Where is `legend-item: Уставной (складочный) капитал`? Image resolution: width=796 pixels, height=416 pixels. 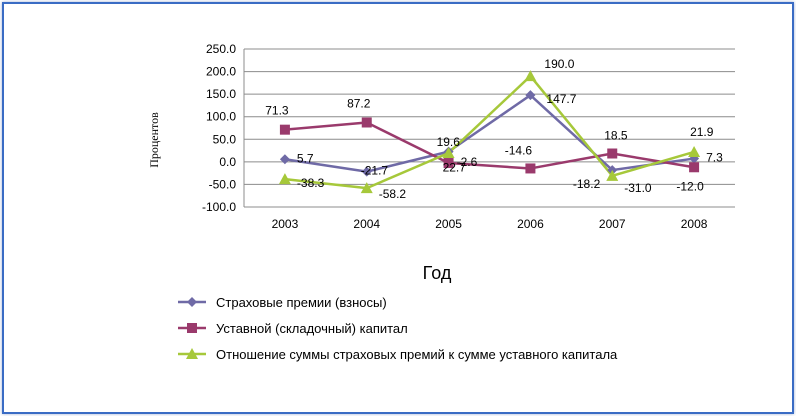
legend-item: Уставной (складочный) капитал is located at coordinates (293, 328).